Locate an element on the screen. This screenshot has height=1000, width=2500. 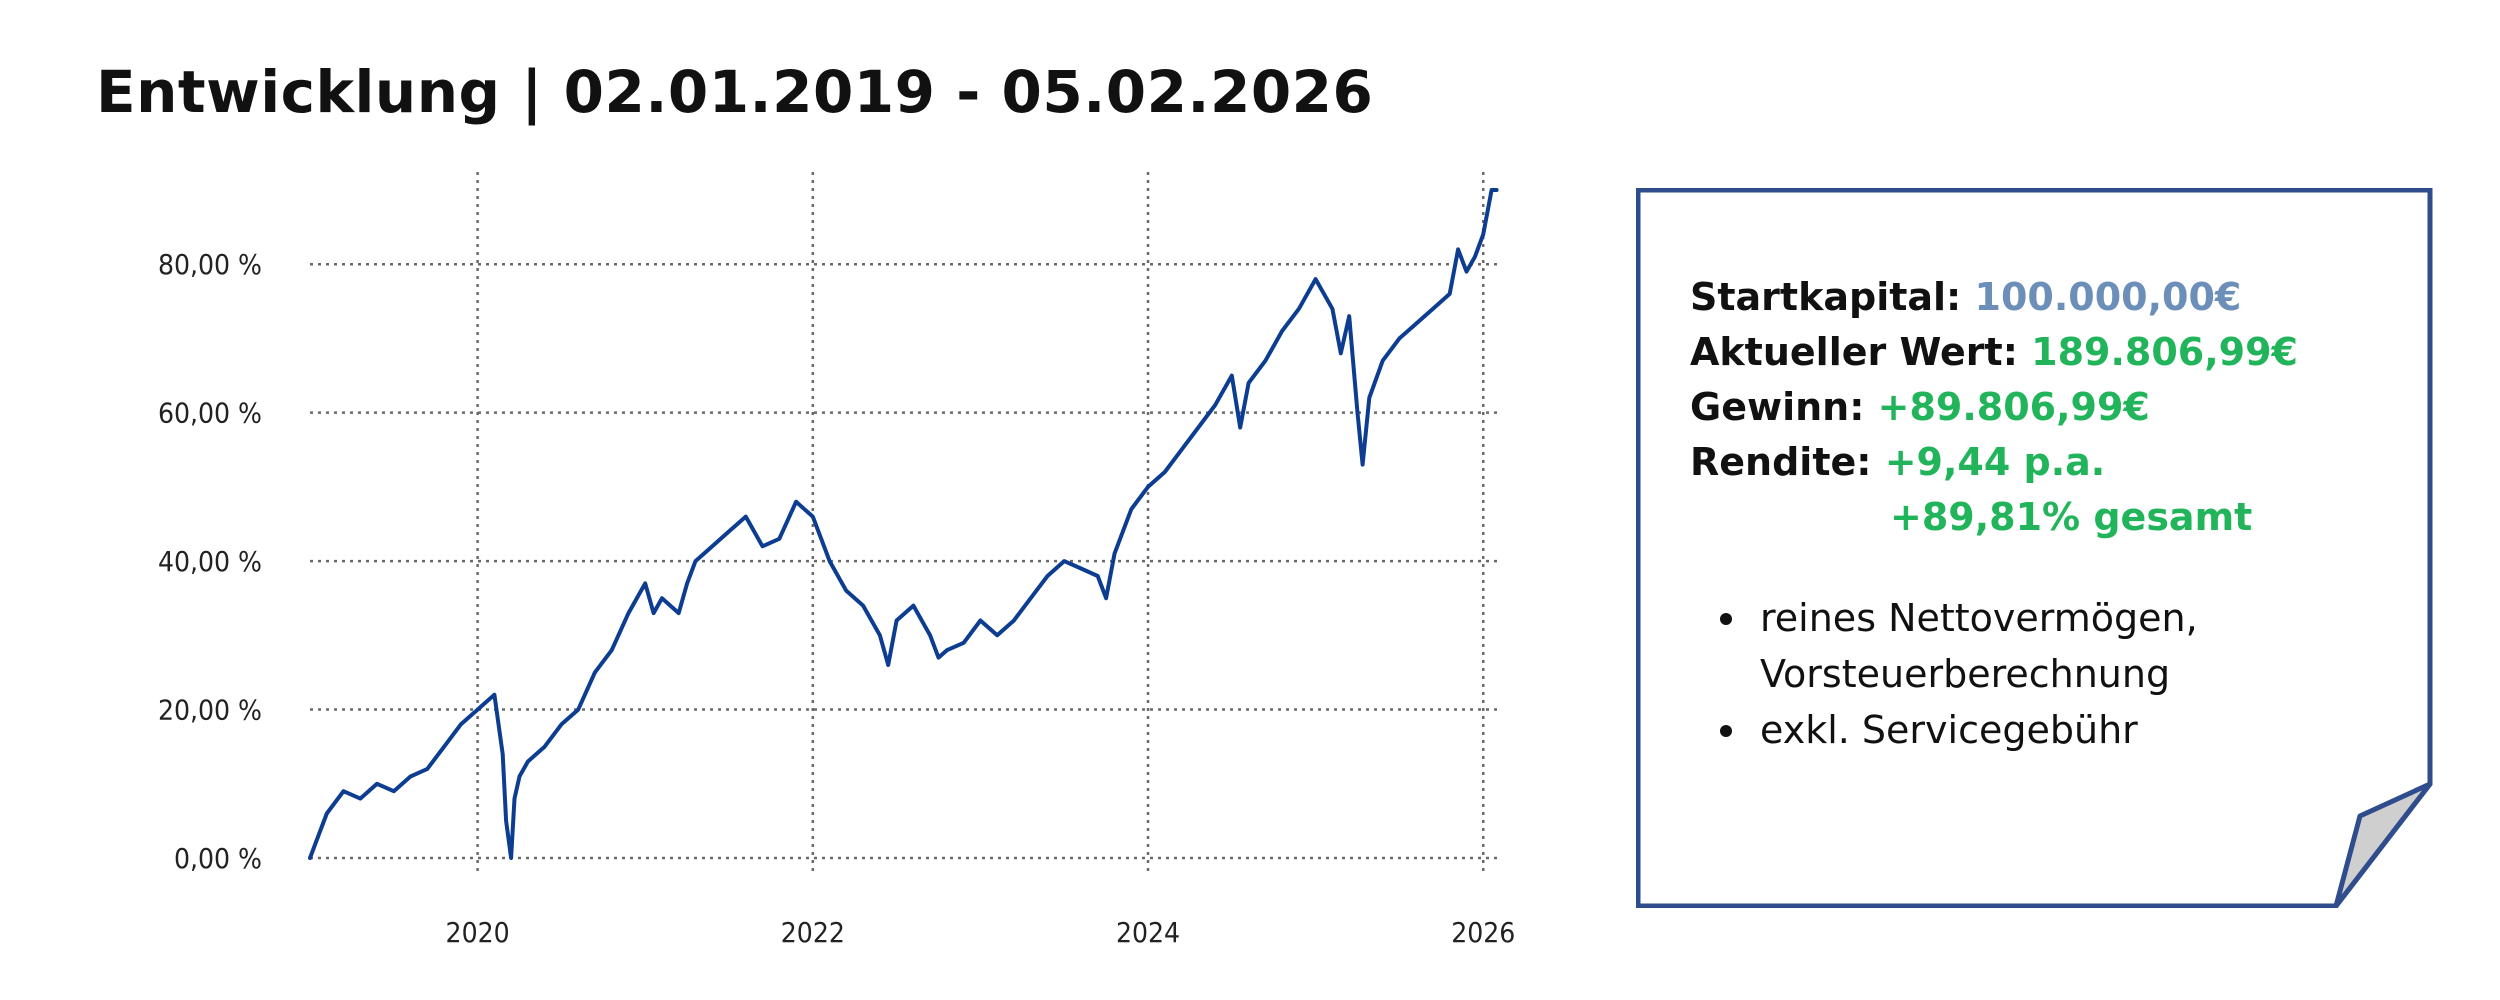
startkapital-label: Startkapital: is located at coordinates (1826, 297).